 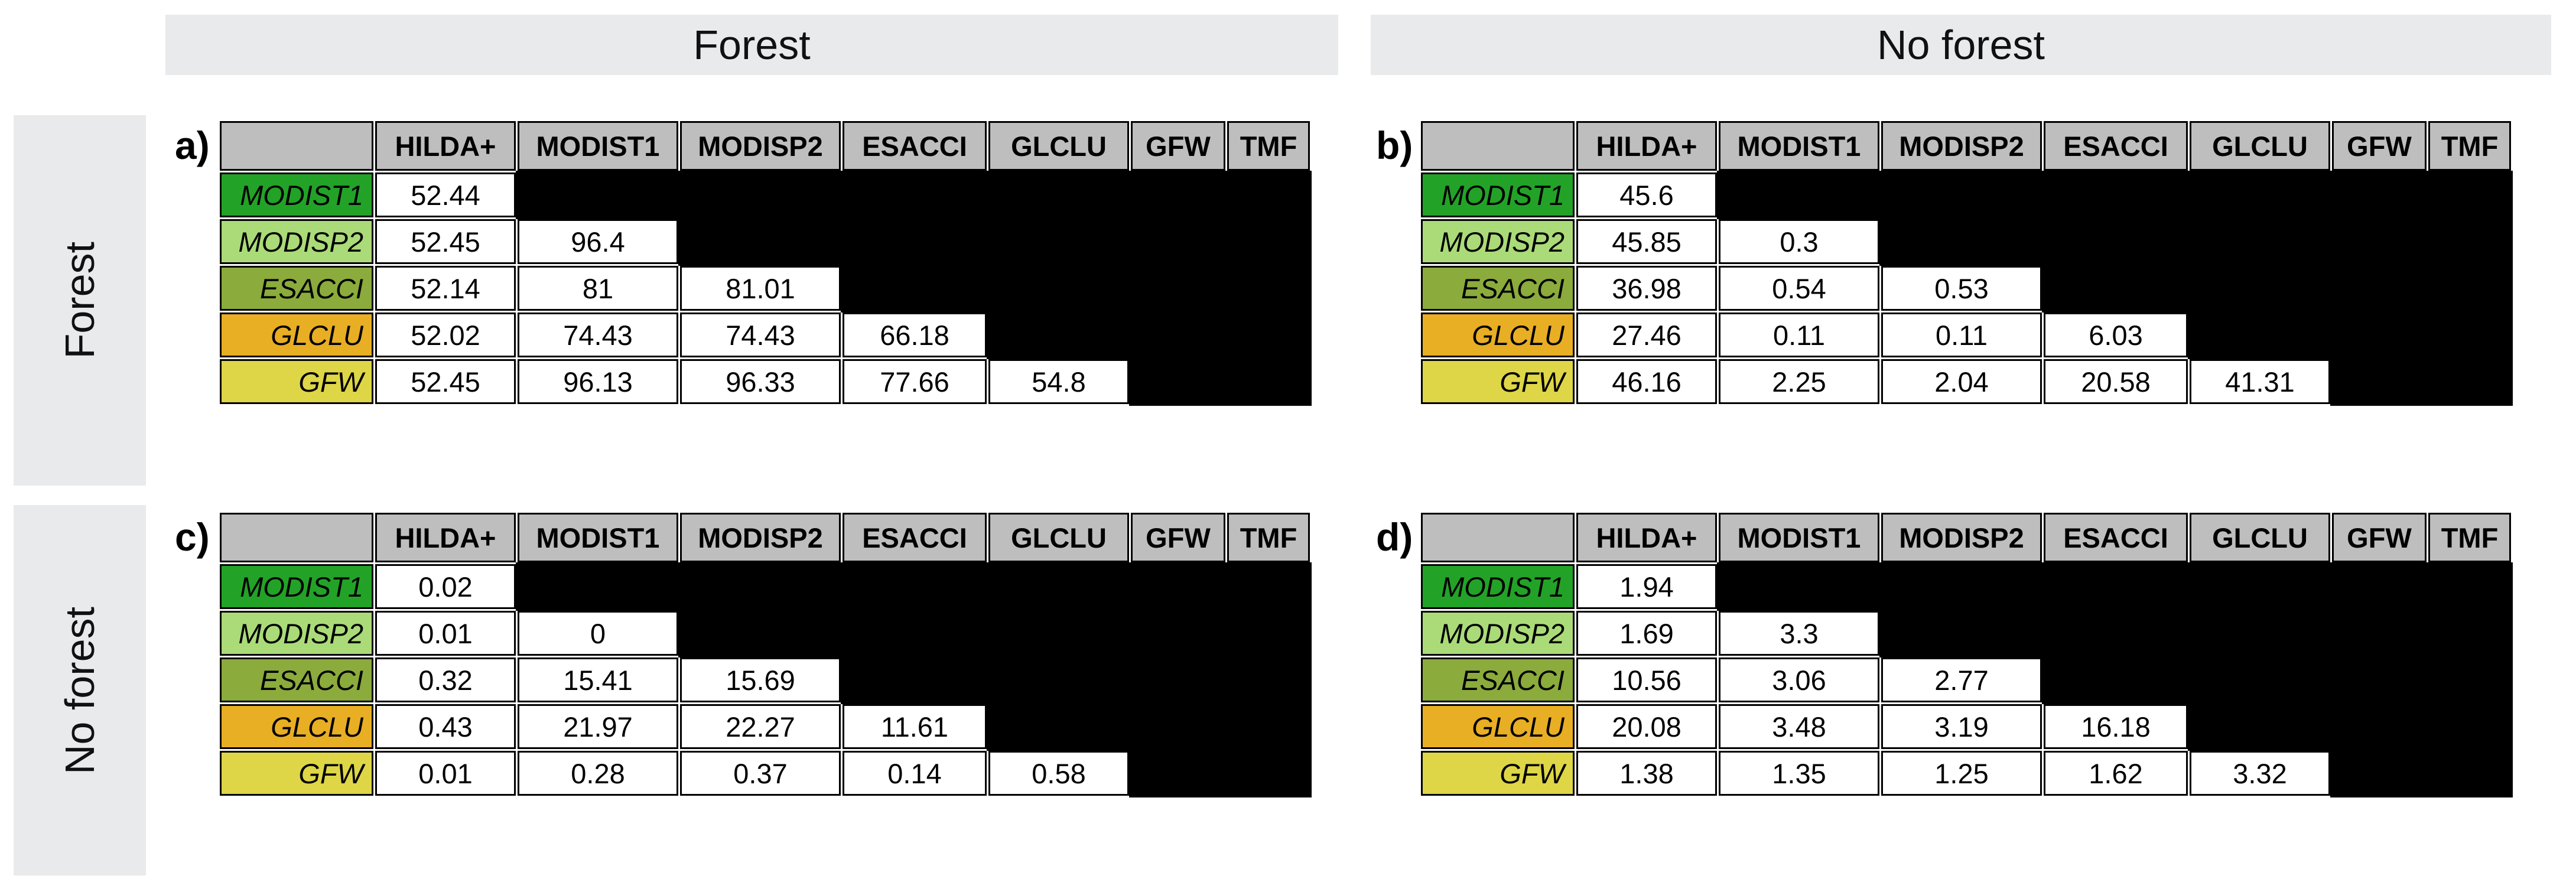 What do you see at coordinates (1646, 586) in the screenshot?
I see `value-cell: 1.94` at bounding box center [1646, 586].